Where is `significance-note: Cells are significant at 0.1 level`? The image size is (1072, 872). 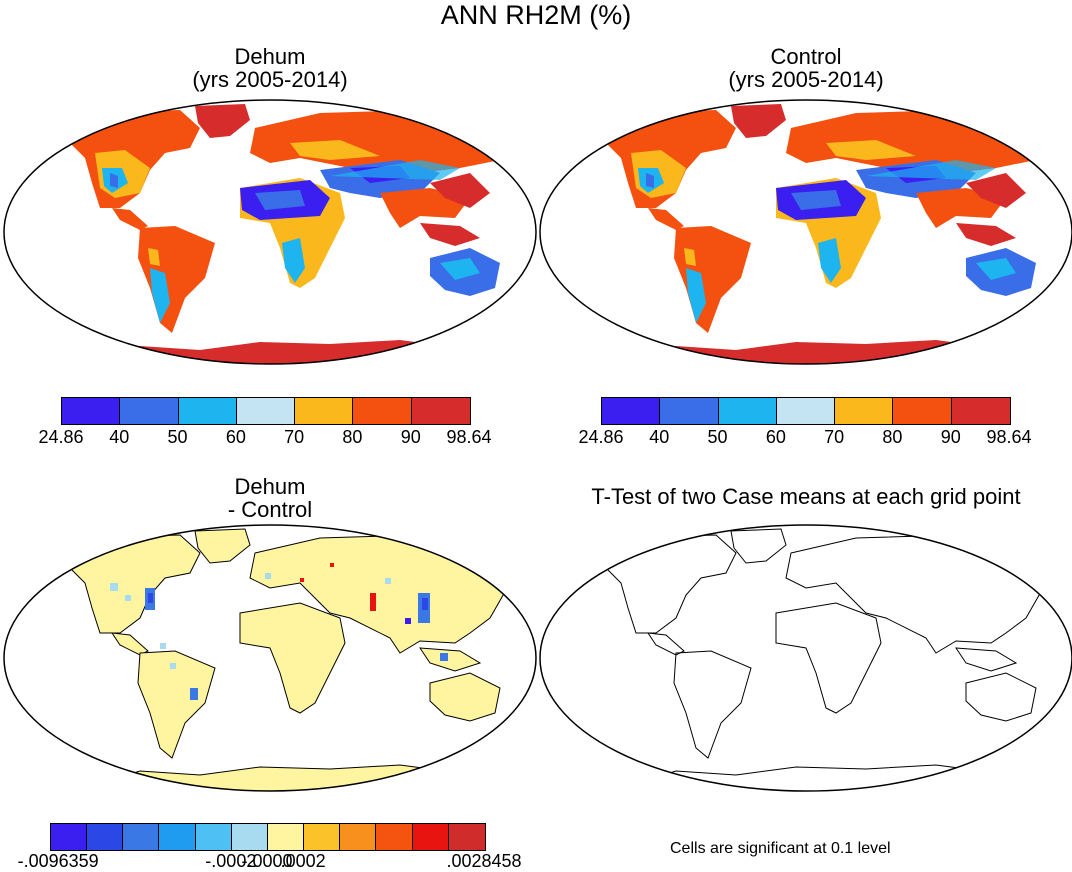 significance-note: Cells are significant at 0.1 level is located at coordinates (780, 848).